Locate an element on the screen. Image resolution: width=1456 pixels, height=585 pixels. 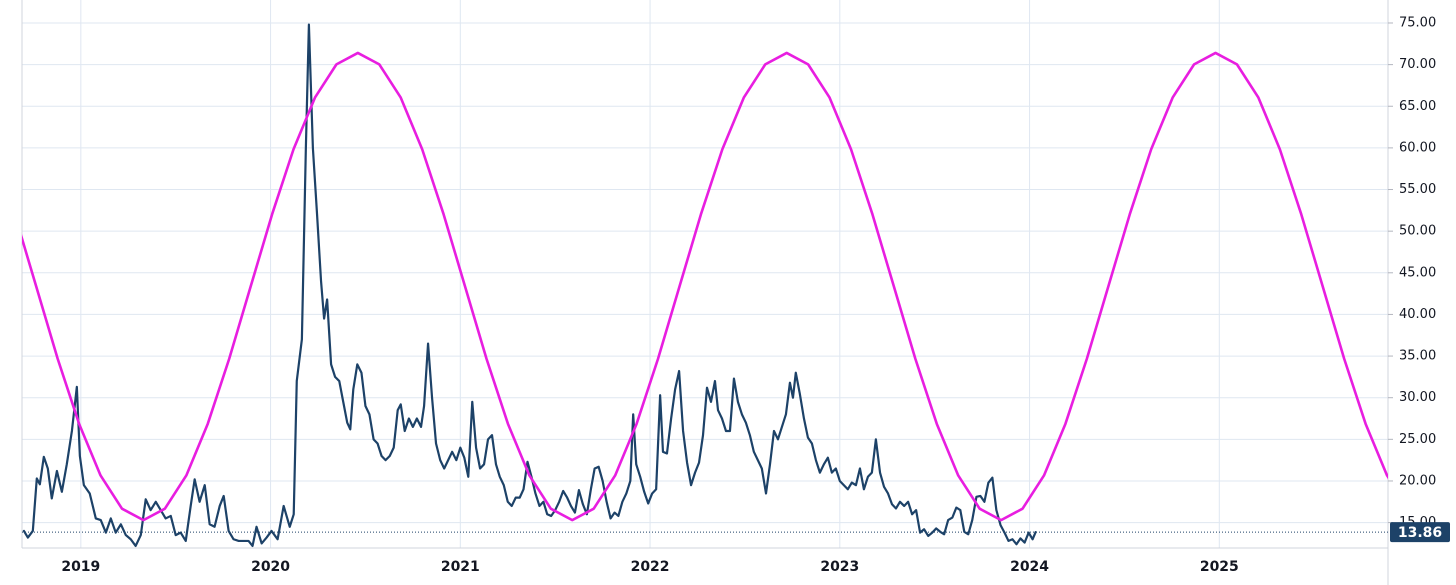
x-tick-label: 2019 is located at coordinates (80, 567).